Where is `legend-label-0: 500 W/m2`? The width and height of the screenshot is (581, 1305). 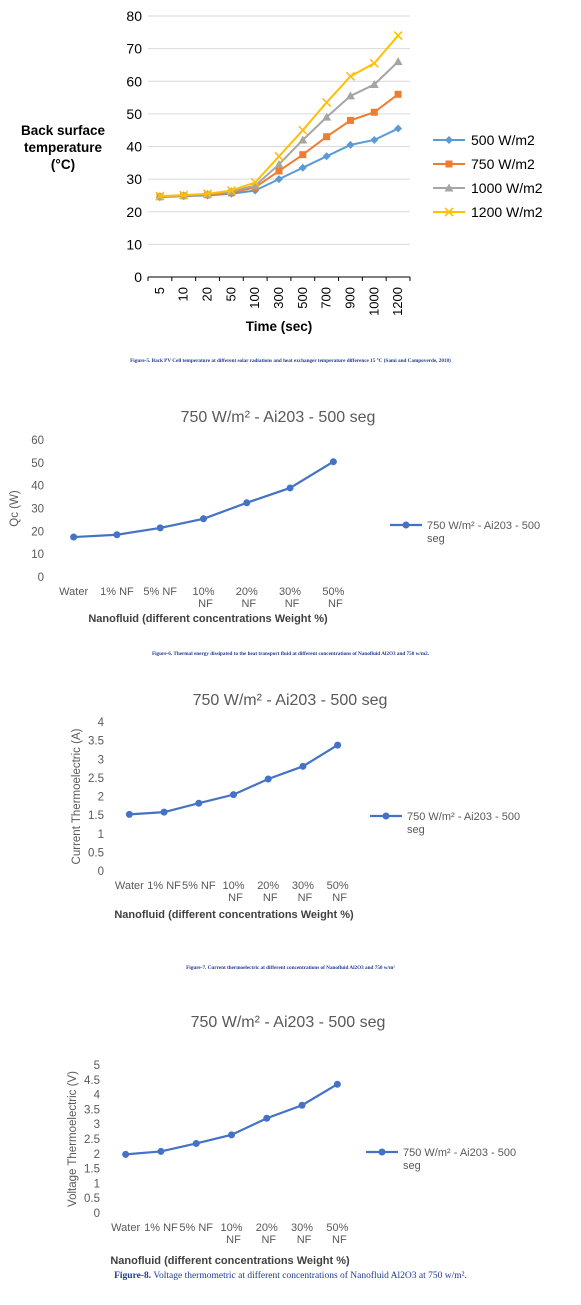 legend-label-0: 500 W/m2 is located at coordinates (503, 140).